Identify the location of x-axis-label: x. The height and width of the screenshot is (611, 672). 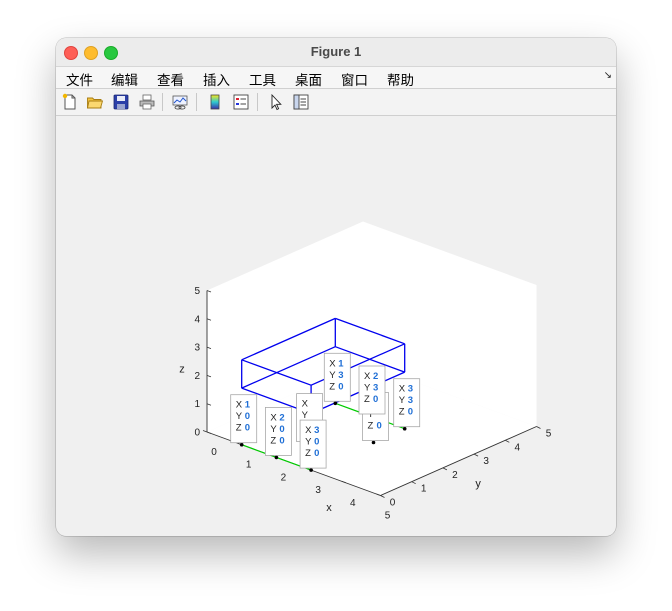
(329, 508).